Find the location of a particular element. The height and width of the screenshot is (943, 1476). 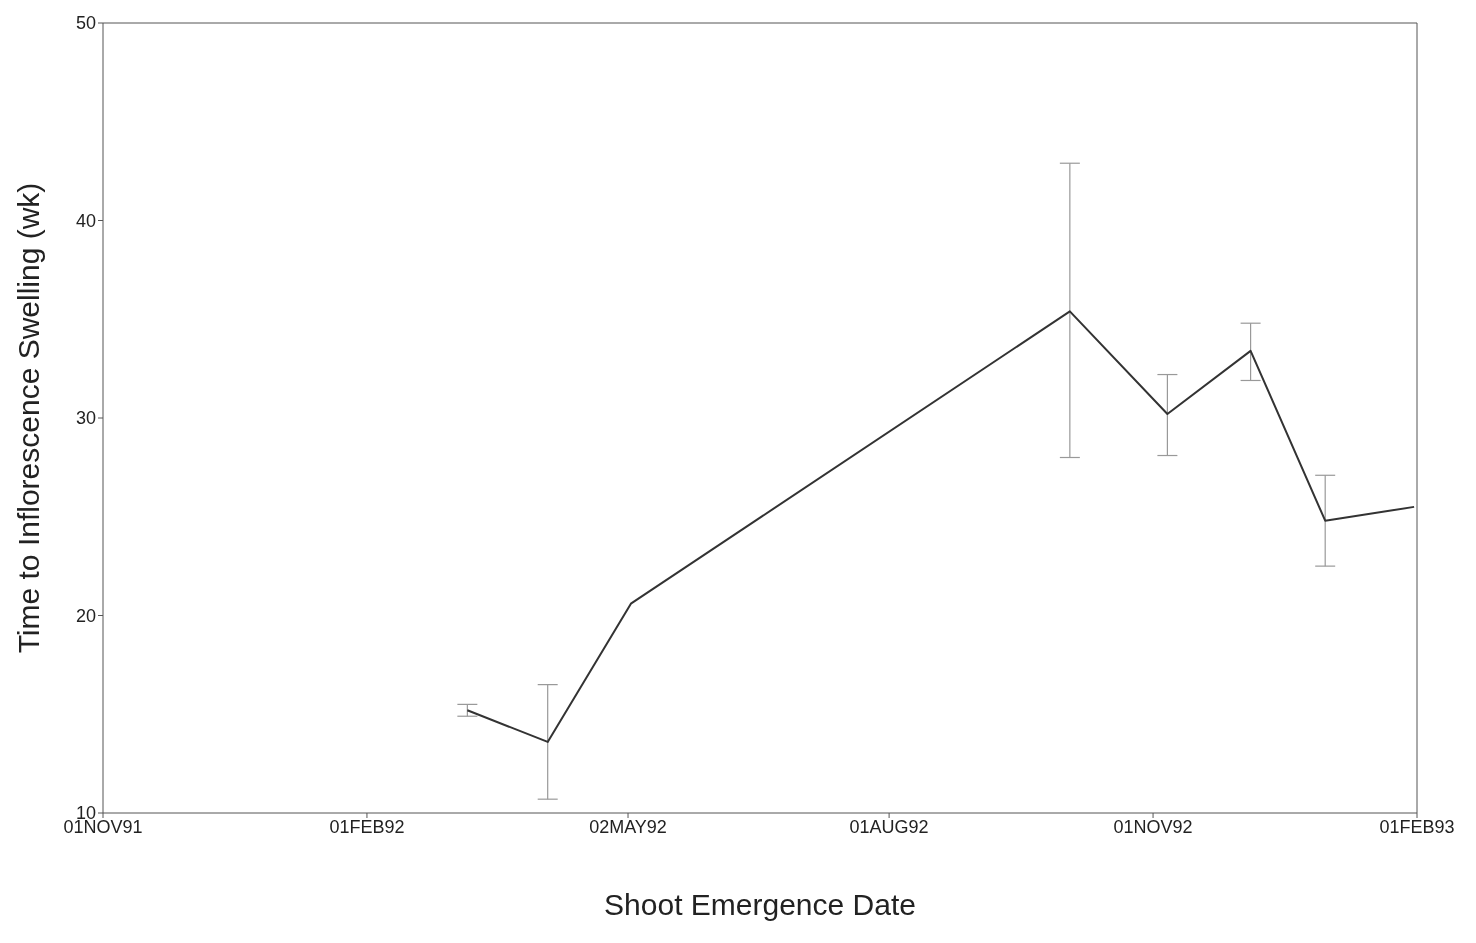

y-tick-label: 50 is located at coordinates (85, 23).